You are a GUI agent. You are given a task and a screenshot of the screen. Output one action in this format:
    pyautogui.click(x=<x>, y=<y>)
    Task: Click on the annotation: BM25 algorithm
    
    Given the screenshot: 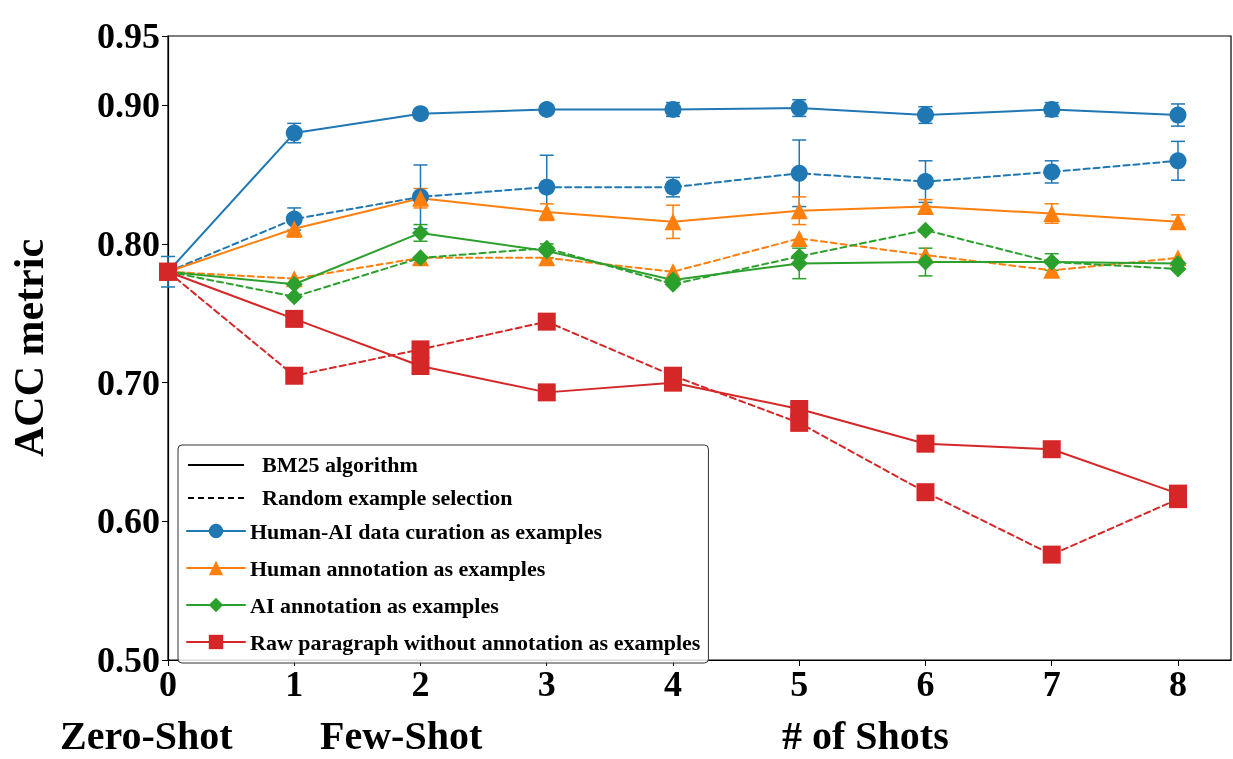 What is the action you would take?
    pyautogui.click(x=340, y=464)
    